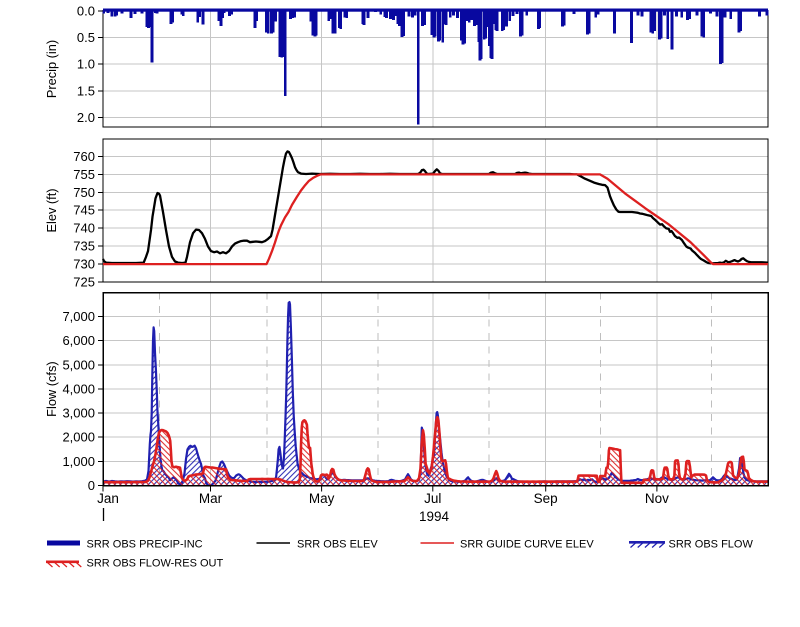 The width and height of the screenshot is (800, 627). Describe the element at coordinates (657, 498) in the screenshot. I see `svg-text: Nov` at that location.